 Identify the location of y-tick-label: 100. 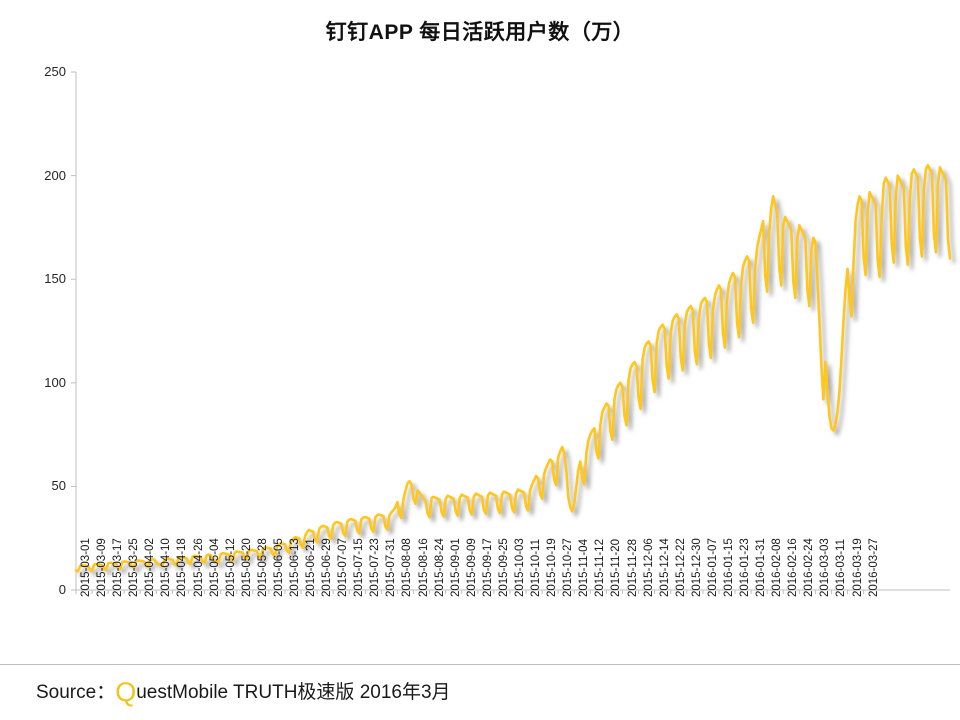
(55, 382).